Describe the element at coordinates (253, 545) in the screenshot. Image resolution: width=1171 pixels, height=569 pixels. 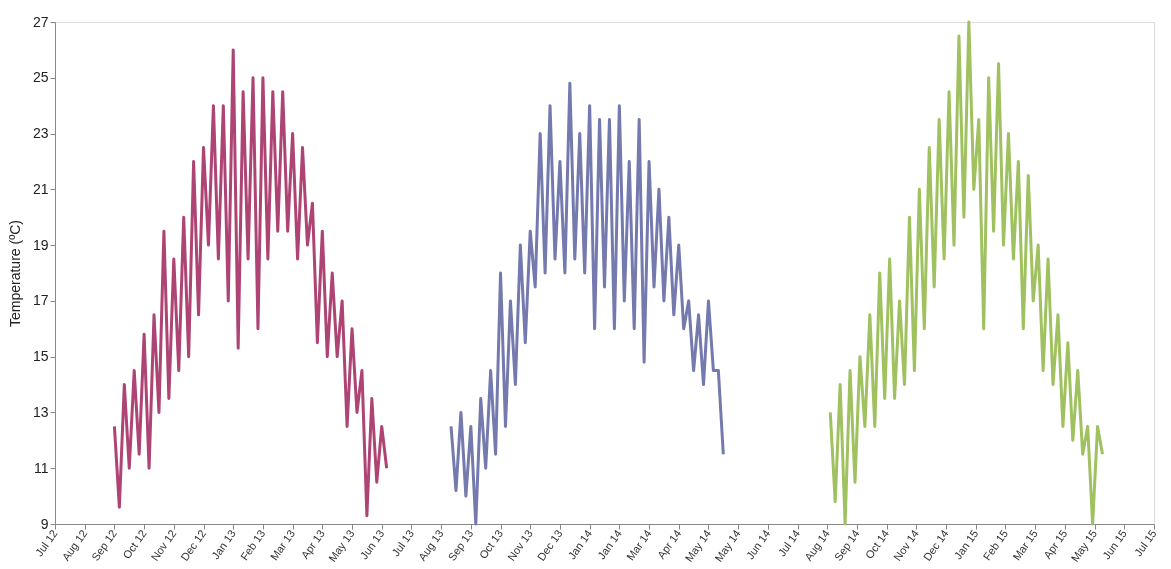
I see `x-tick-label: Feb 13` at that location.